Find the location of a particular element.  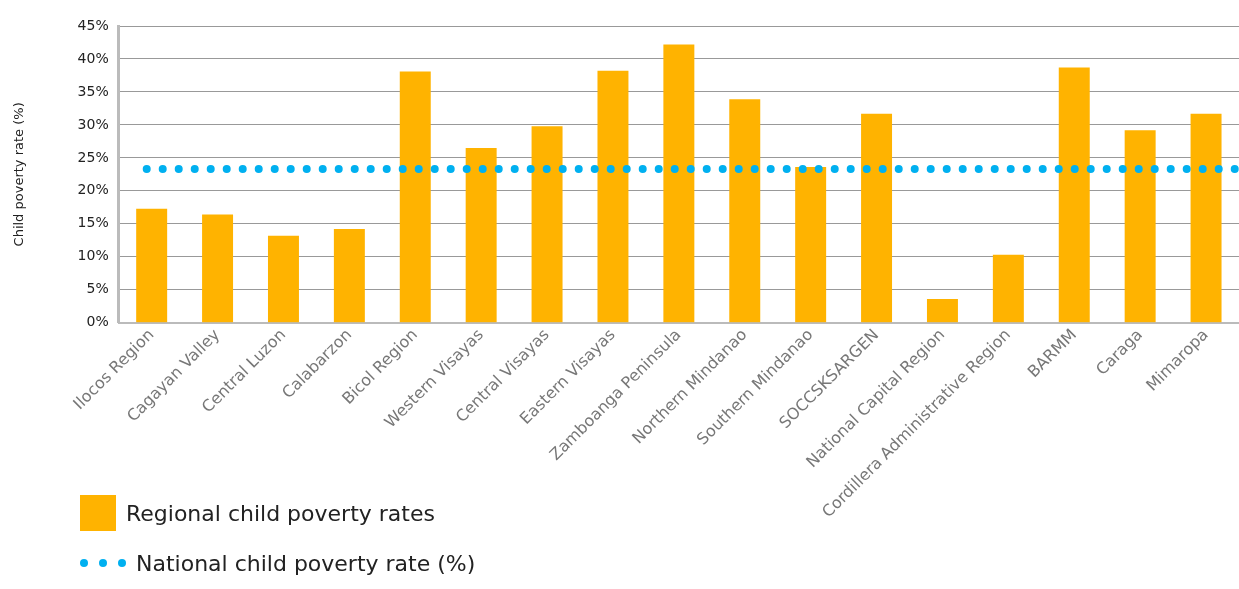

y-tick-label: 5% is located at coordinates (97, 288).